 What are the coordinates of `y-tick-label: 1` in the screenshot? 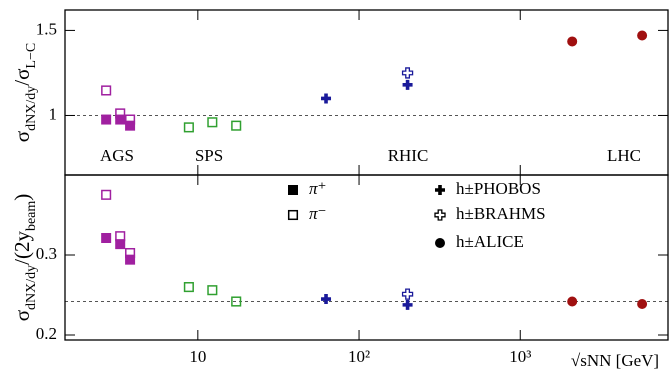 It's located at (53, 113).